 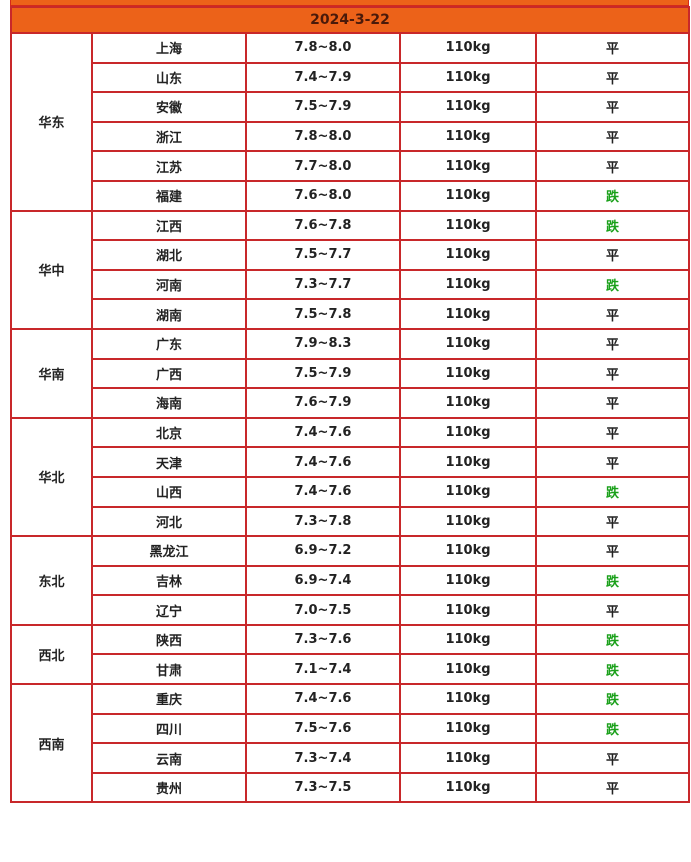 I want to click on price-range-cell: 7.7~8.0, so click(x=323, y=166).